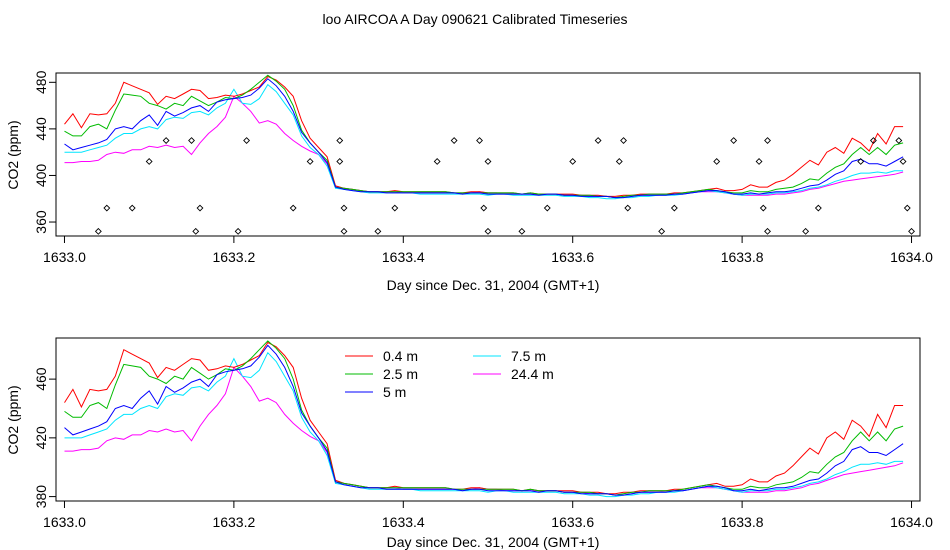 Image resolution: width=950 pixels, height=550 pixels. I want to click on y-tick-label: 360, so click(41, 222).